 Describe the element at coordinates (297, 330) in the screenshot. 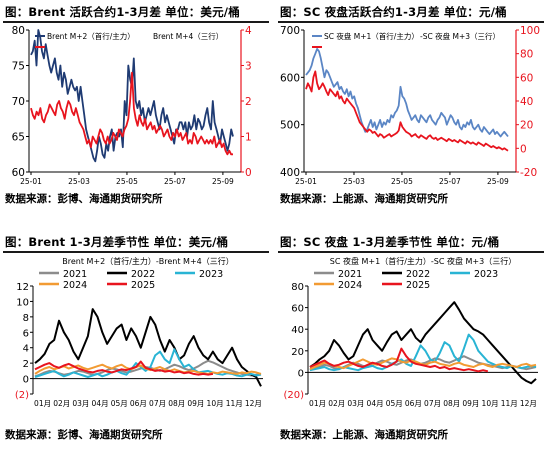

I see `y-tick-label: 40` at that location.